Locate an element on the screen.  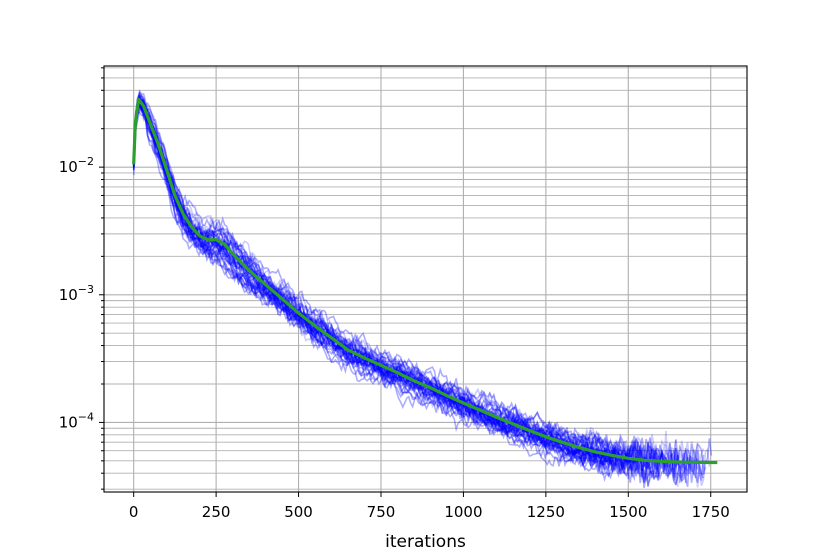
x-tick-label: 1250 is located at coordinates (546, 512).